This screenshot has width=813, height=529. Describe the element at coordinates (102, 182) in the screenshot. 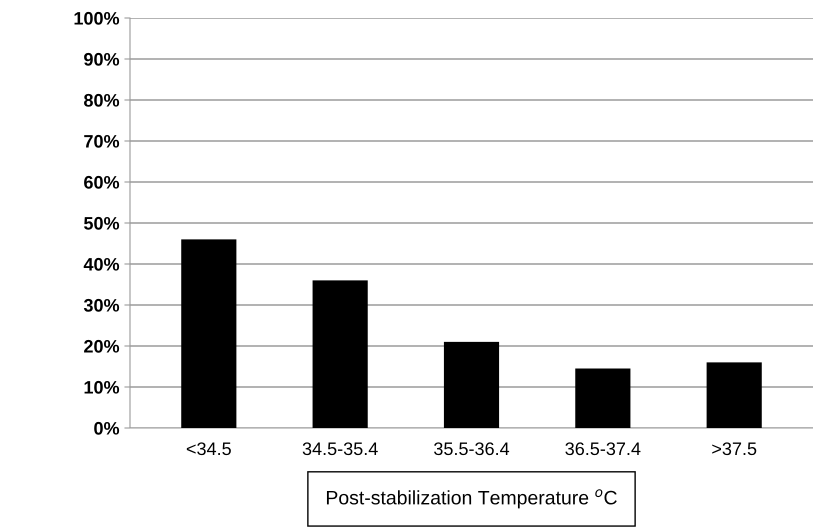

I see `y-tick-label: 60%` at that location.